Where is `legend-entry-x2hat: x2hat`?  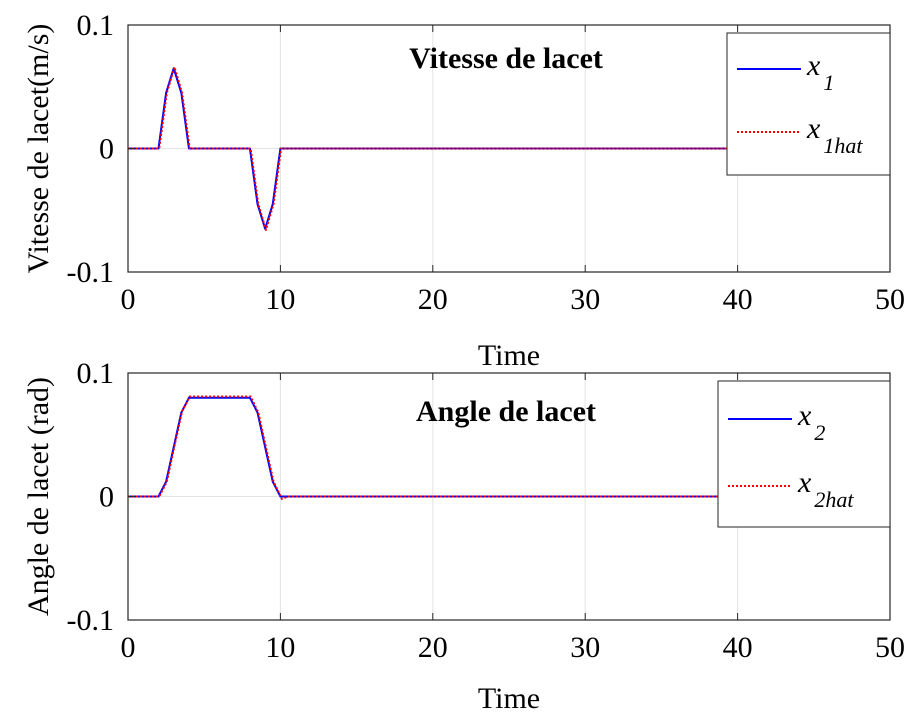
legend-entry-x2hat: x2hat is located at coordinates (825, 489).